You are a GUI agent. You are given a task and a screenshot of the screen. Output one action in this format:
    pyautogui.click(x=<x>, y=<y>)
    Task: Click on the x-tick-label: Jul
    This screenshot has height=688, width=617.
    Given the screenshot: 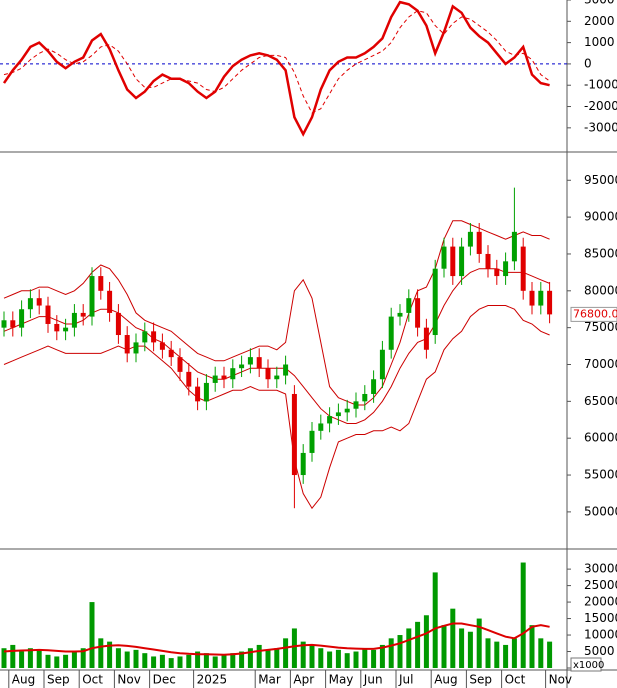 What is the action you would take?
    pyautogui.click(x=405, y=680)
    